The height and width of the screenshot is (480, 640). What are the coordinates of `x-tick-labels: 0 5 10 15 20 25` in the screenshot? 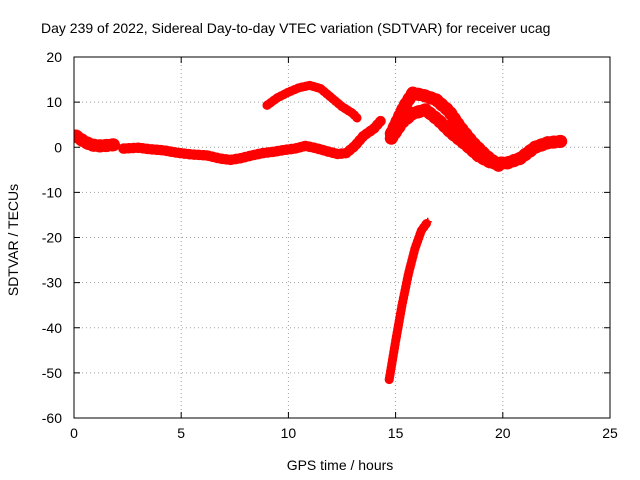 It's located at (344, 433).